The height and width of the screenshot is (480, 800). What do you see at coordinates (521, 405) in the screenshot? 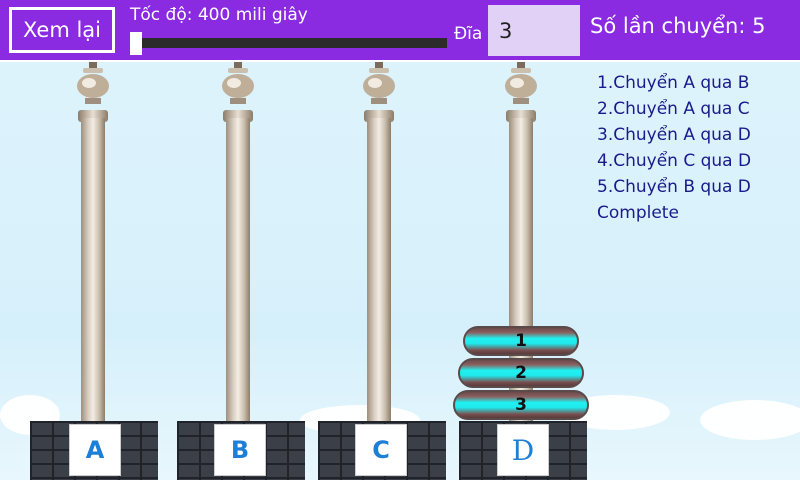
I see `disc-3: 3` at bounding box center [521, 405].